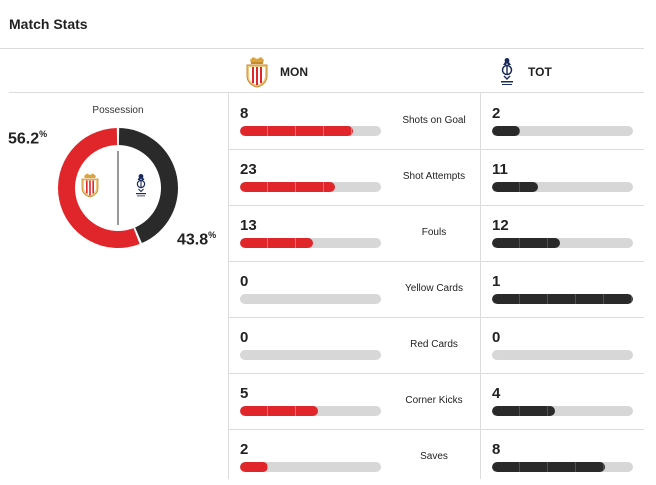 Image resolution: width=656 pixels, height=485 pixels. I want to click on stat-row: 0 Red Cards 0, so click(436, 345).